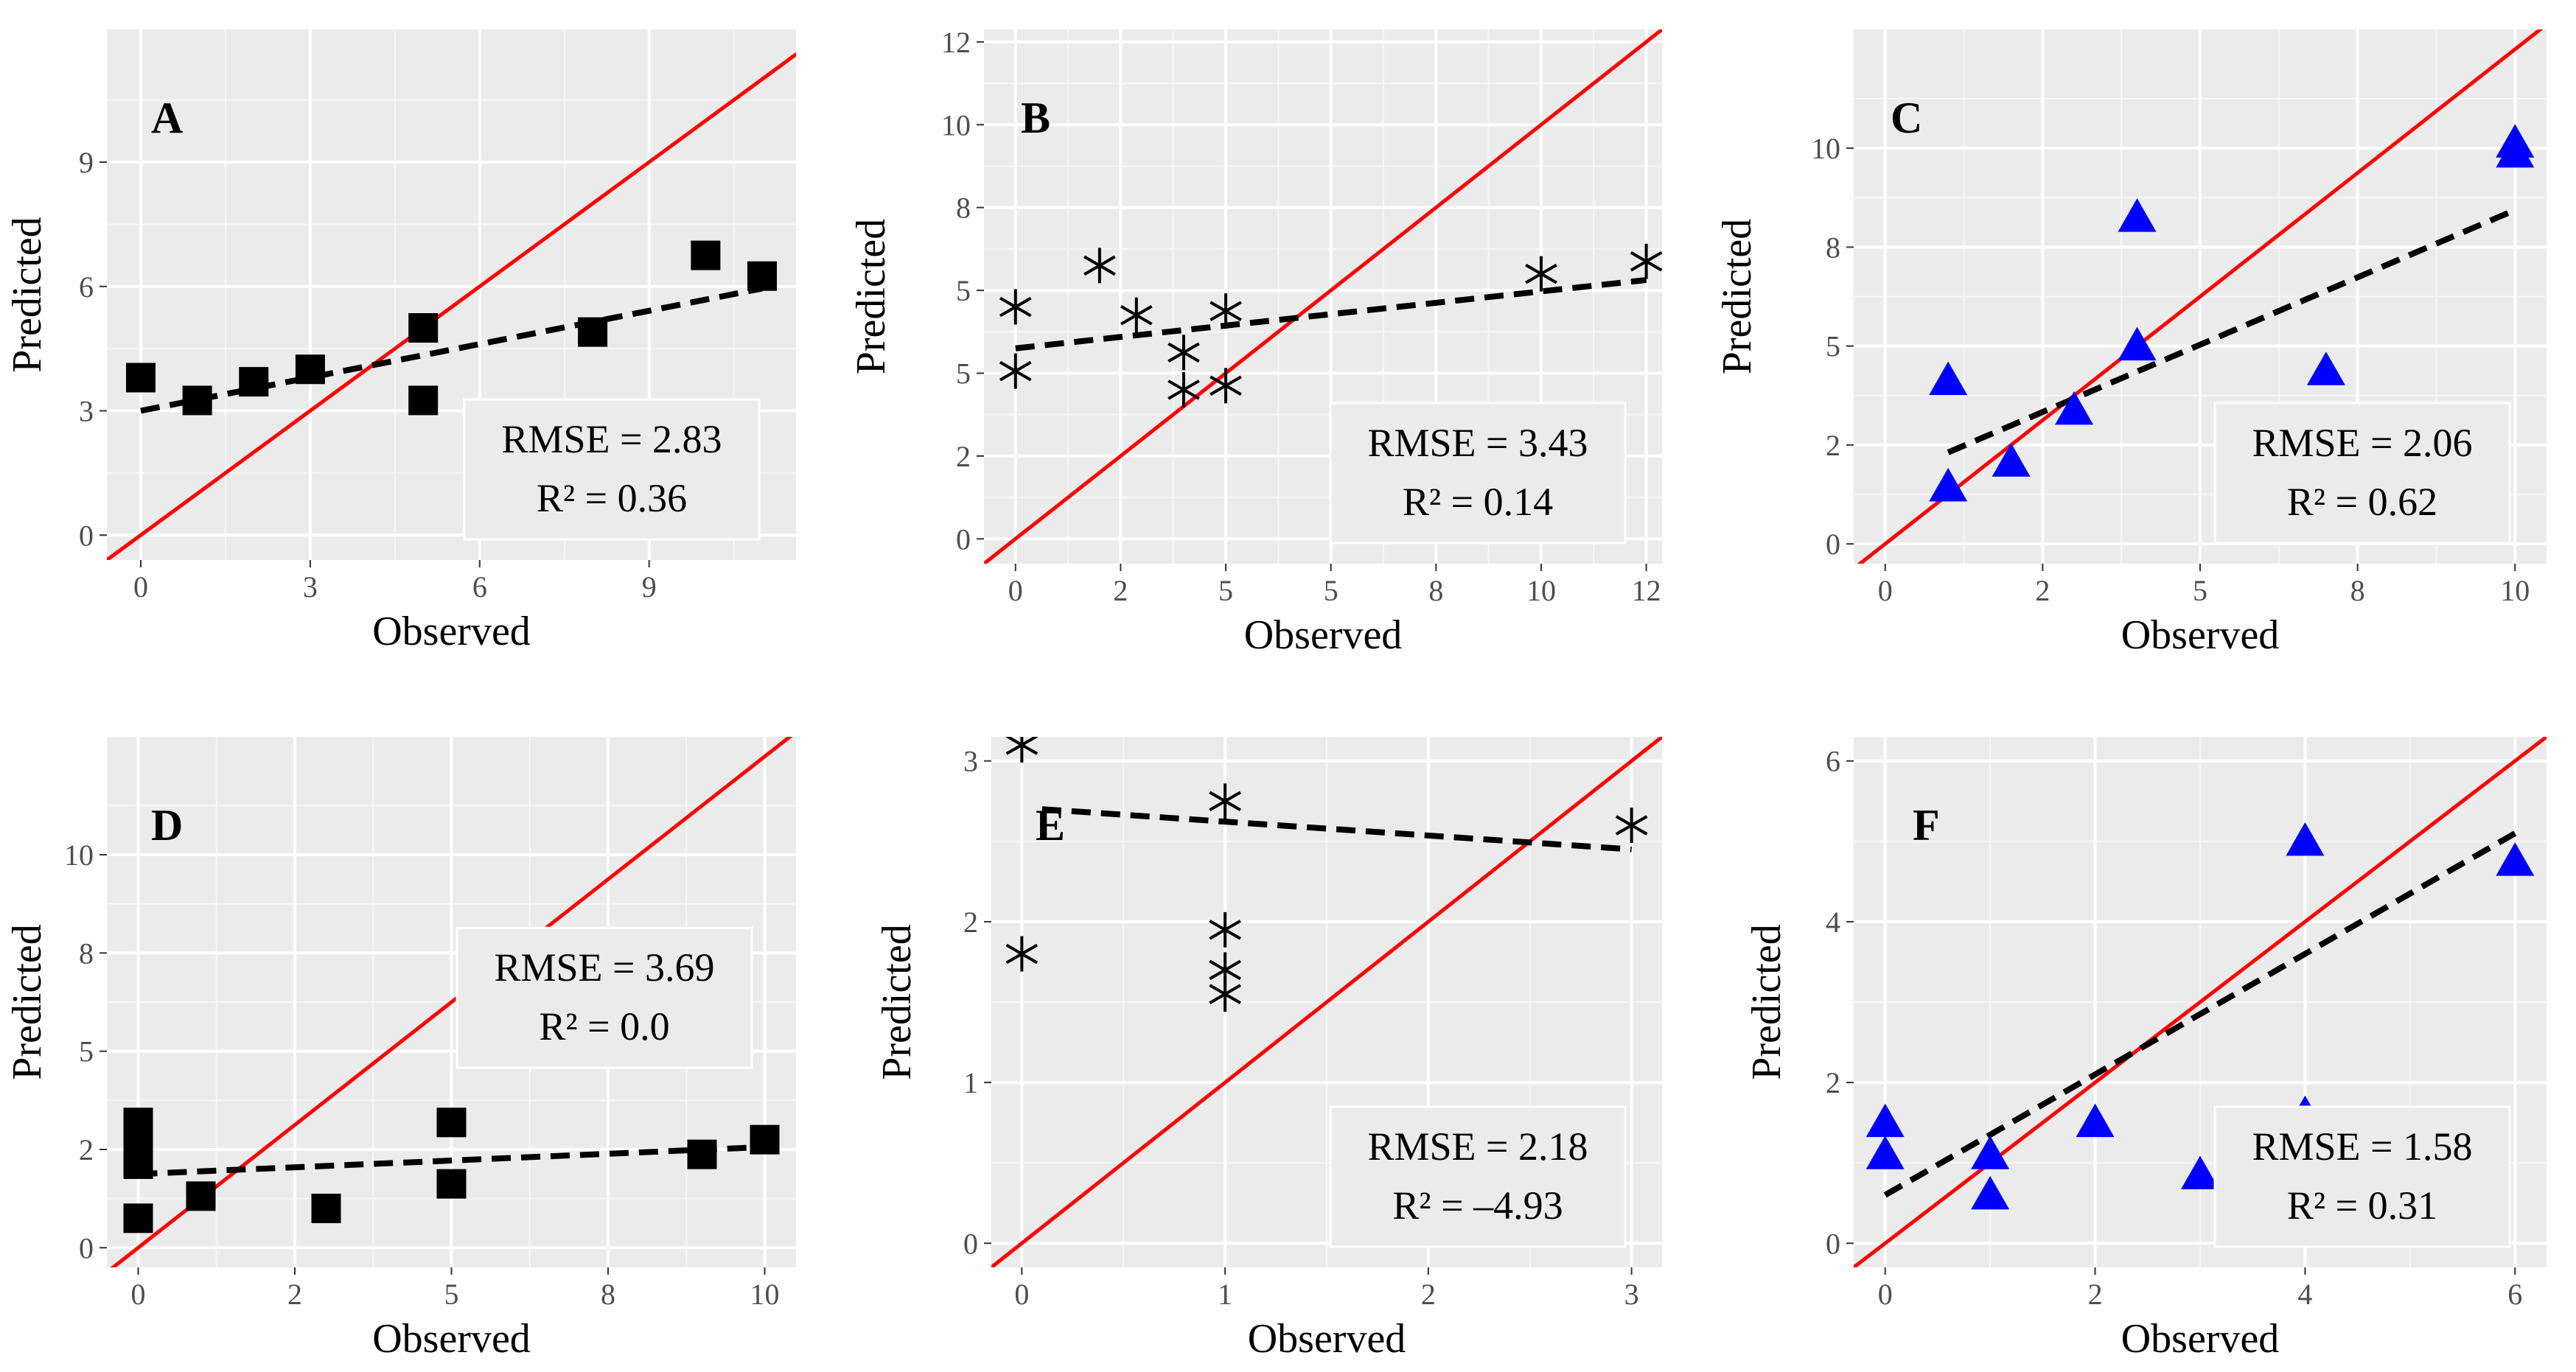  What do you see at coordinates (649, 586) in the screenshot?
I see `x-tick-label: 9` at bounding box center [649, 586].